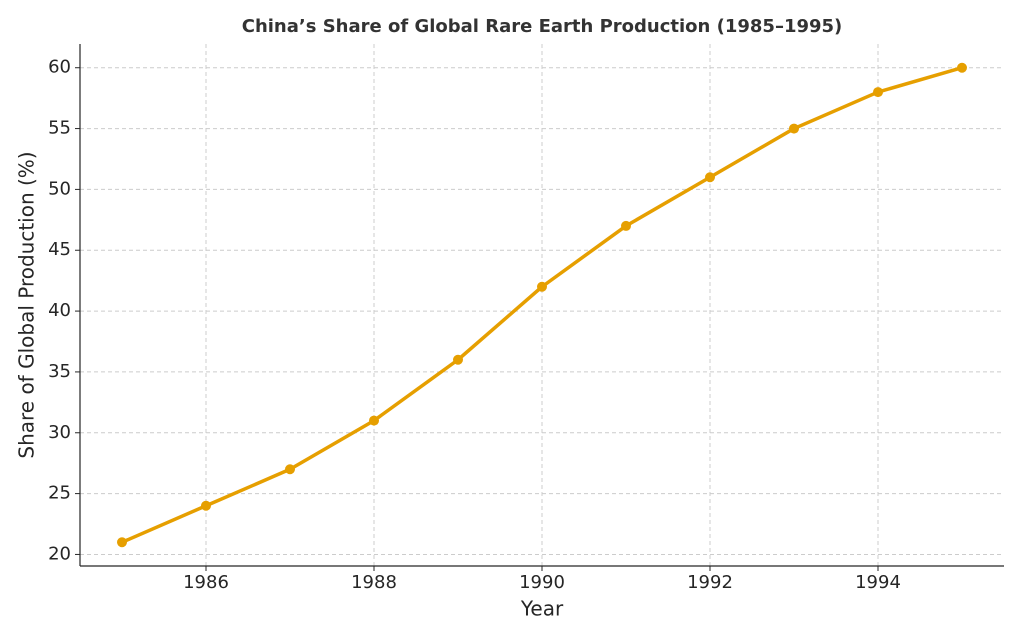  I want to click on y-tick-label: 30, so click(59, 432).